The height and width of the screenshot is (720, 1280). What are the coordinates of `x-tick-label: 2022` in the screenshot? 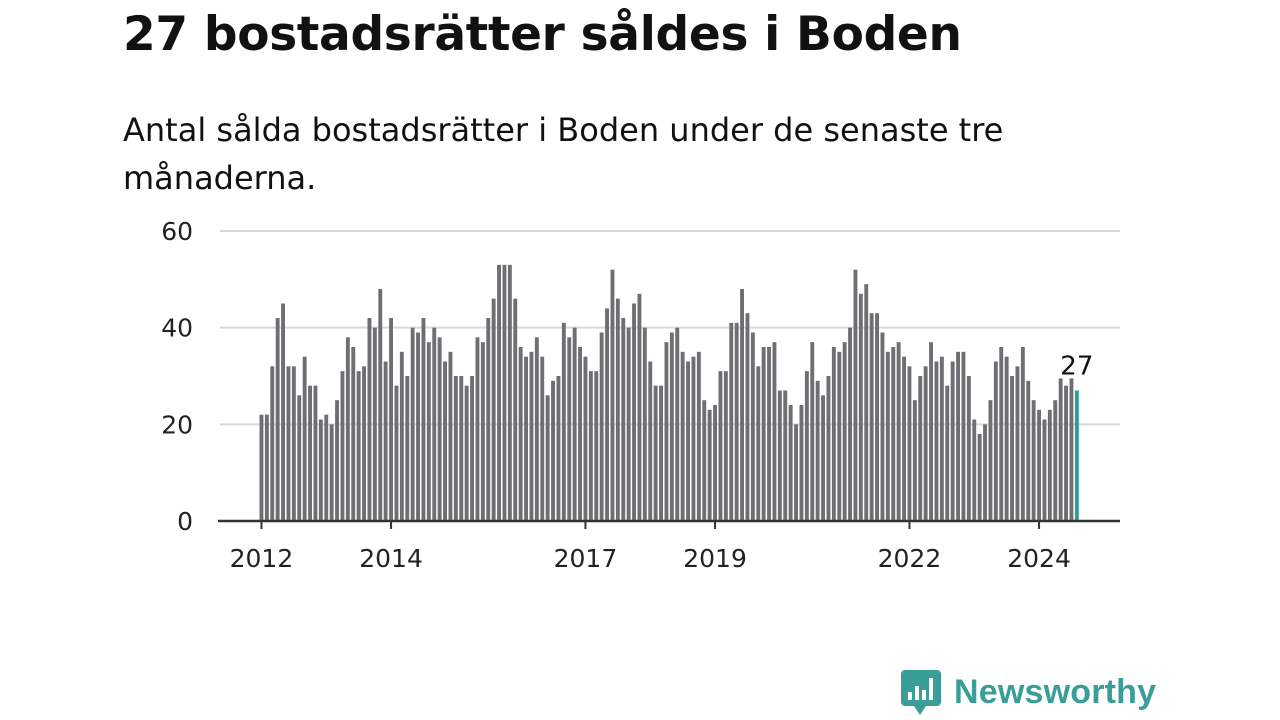 It's located at (910, 558).